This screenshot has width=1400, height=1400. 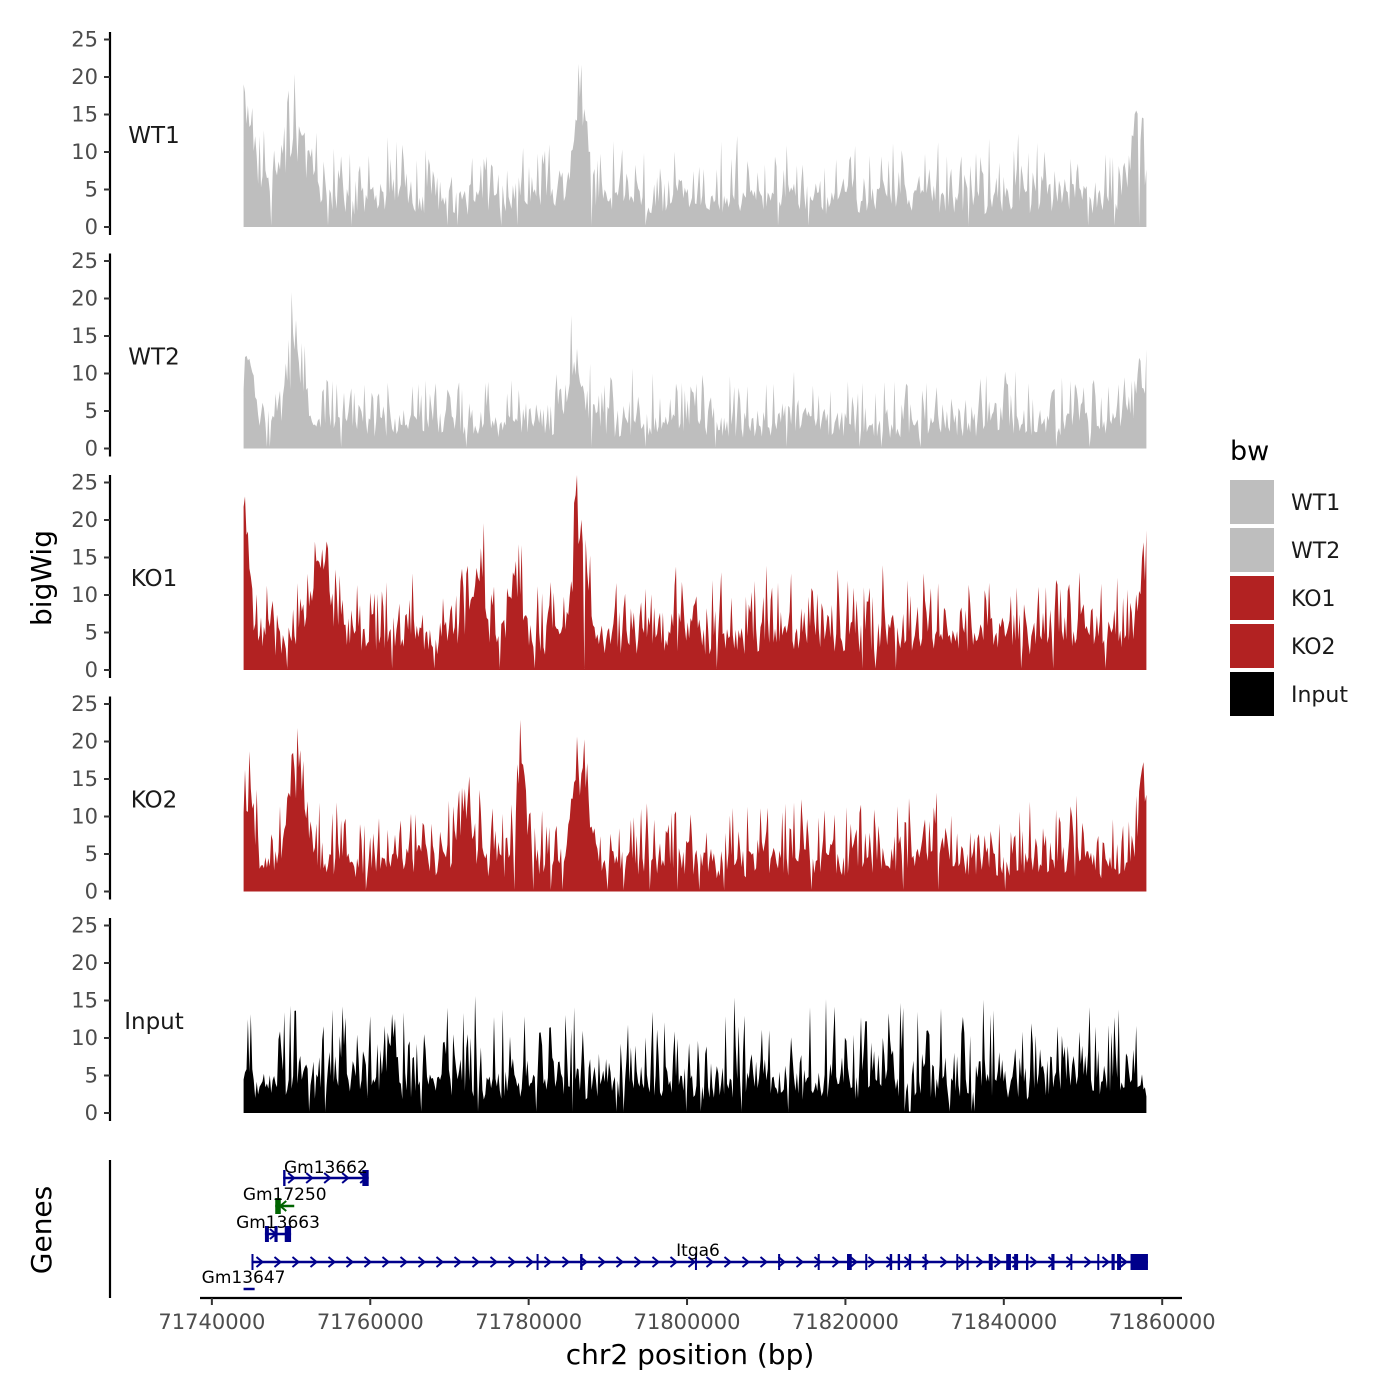 What do you see at coordinates (695, 572) in the screenshot?
I see `coverage-area-ko1` at bounding box center [695, 572].